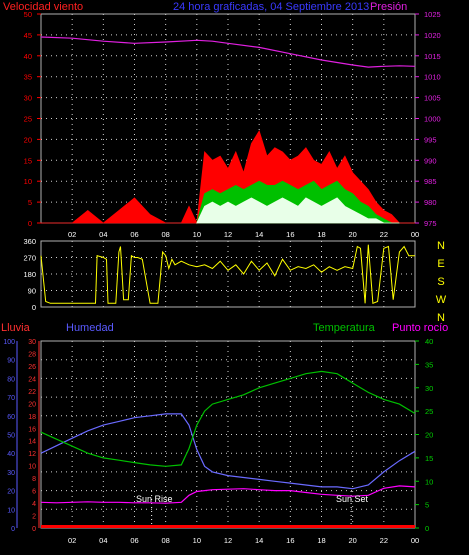  I want to click on pressure-tick-label: 990, so click(430, 160).